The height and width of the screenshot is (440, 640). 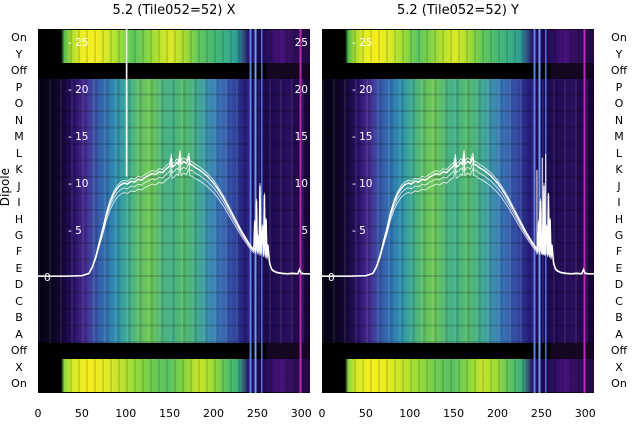 I want to click on x-axis-ticks-right: 0 50 100 150 200 250 300, so click(x=457, y=414).